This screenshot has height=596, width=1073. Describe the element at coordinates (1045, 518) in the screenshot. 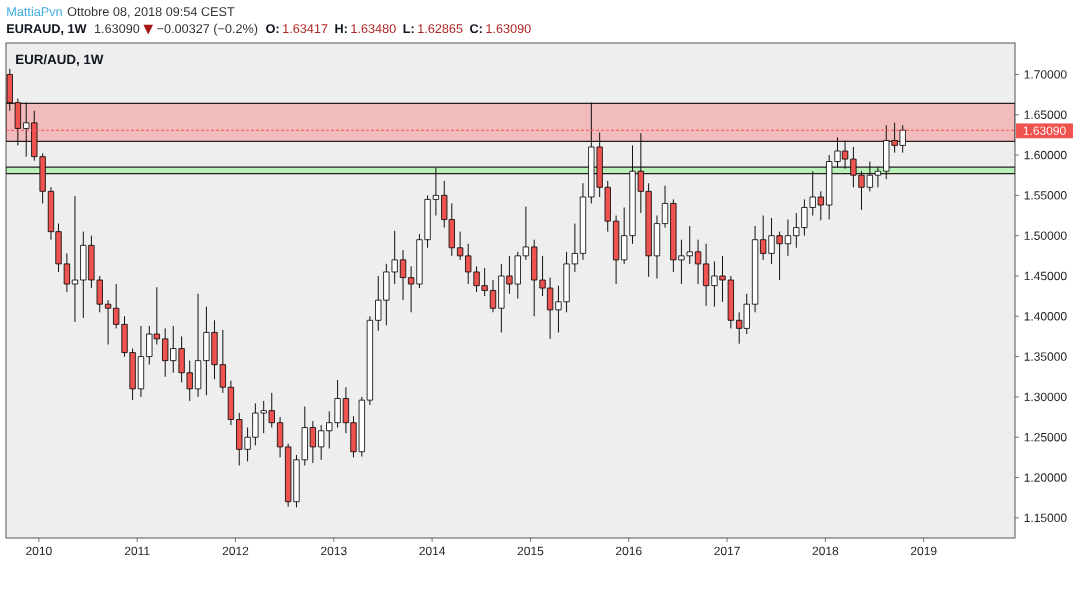

I see `y-tick-label: 1.15000` at that location.